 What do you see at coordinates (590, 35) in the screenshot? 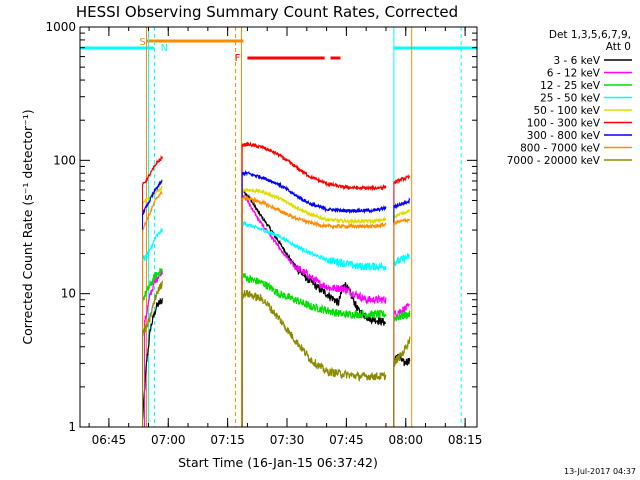
I see `legend-header: Det 1,3,5,6,7,9,` at bounding box center [590, 35].